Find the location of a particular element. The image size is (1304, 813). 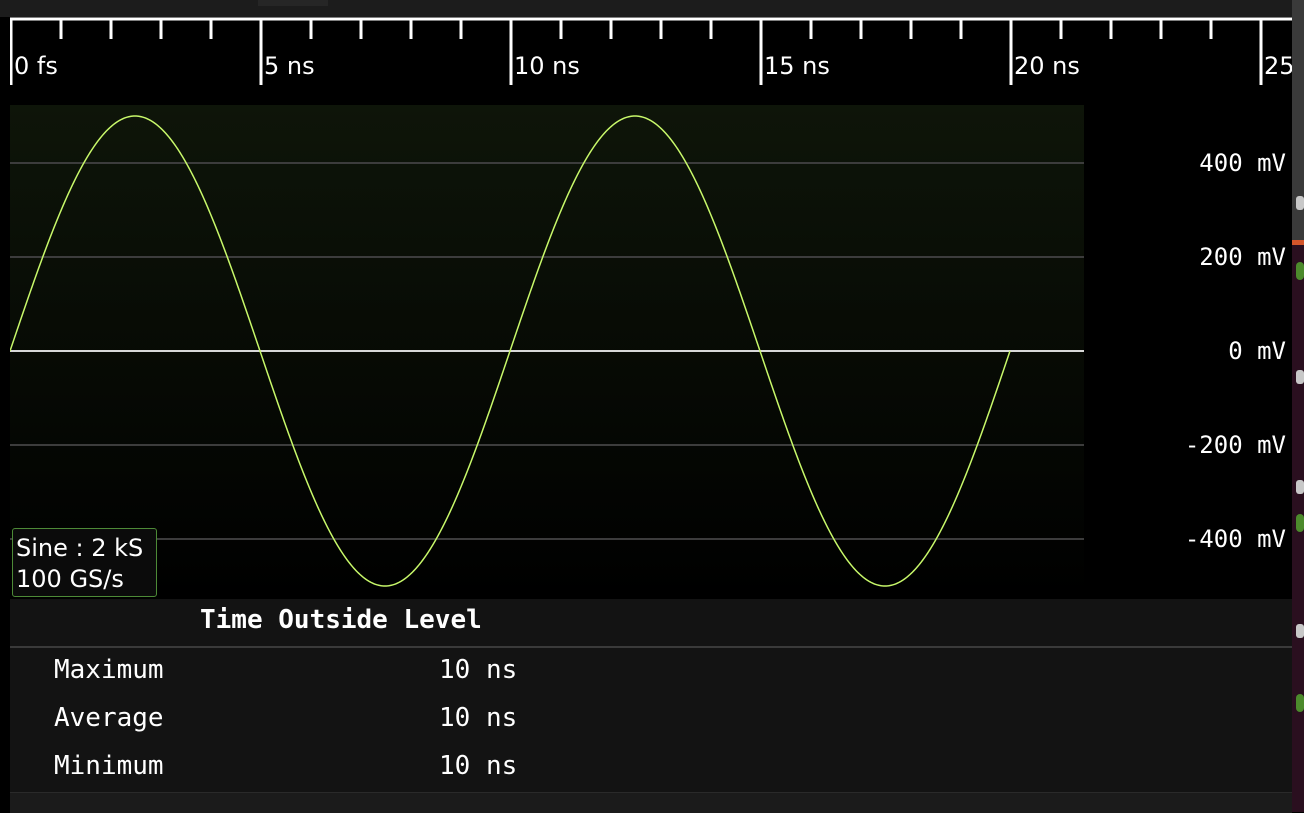

y-tick-label-0: 0 mV is located at coordinates (1257, 351).